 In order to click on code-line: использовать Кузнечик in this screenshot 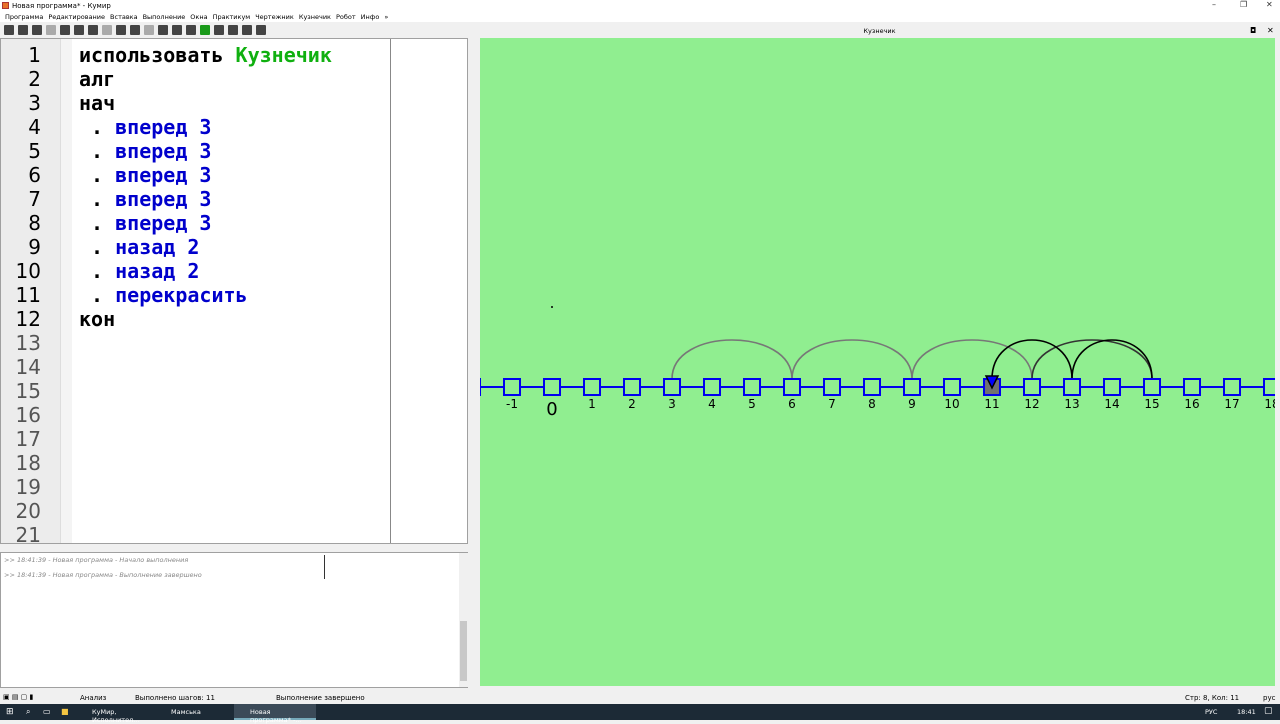, I will do `click(205, 55)`.